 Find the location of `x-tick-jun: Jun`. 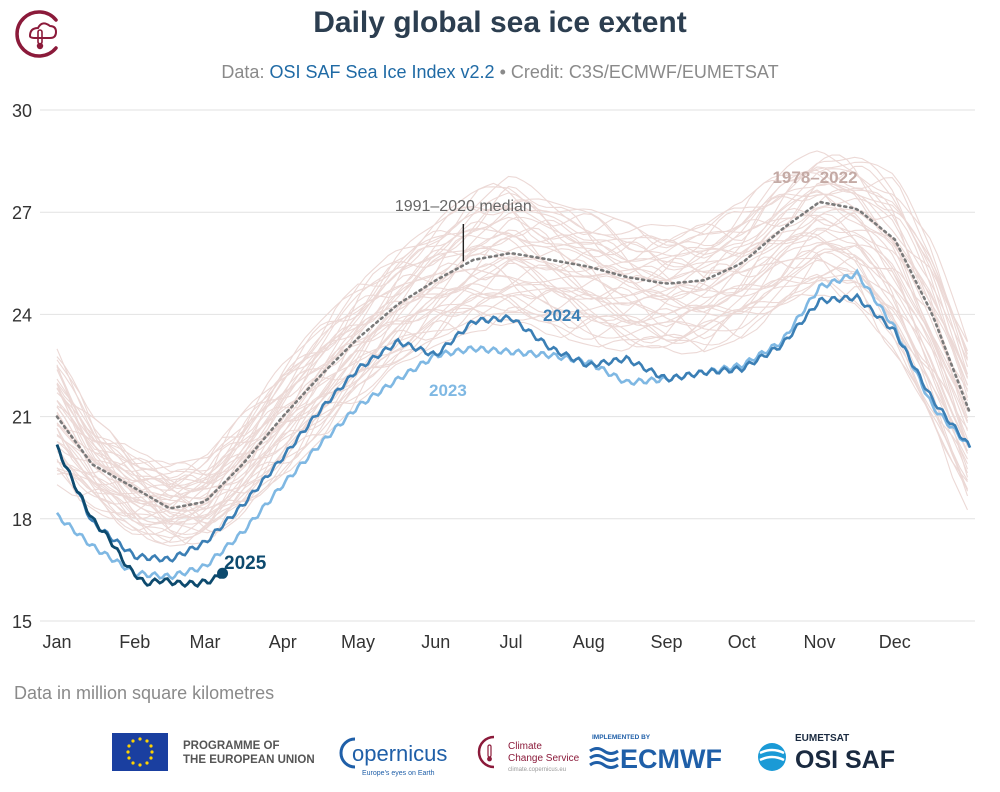

x-tick-jun: Jun is located at coordinates (435, 642).